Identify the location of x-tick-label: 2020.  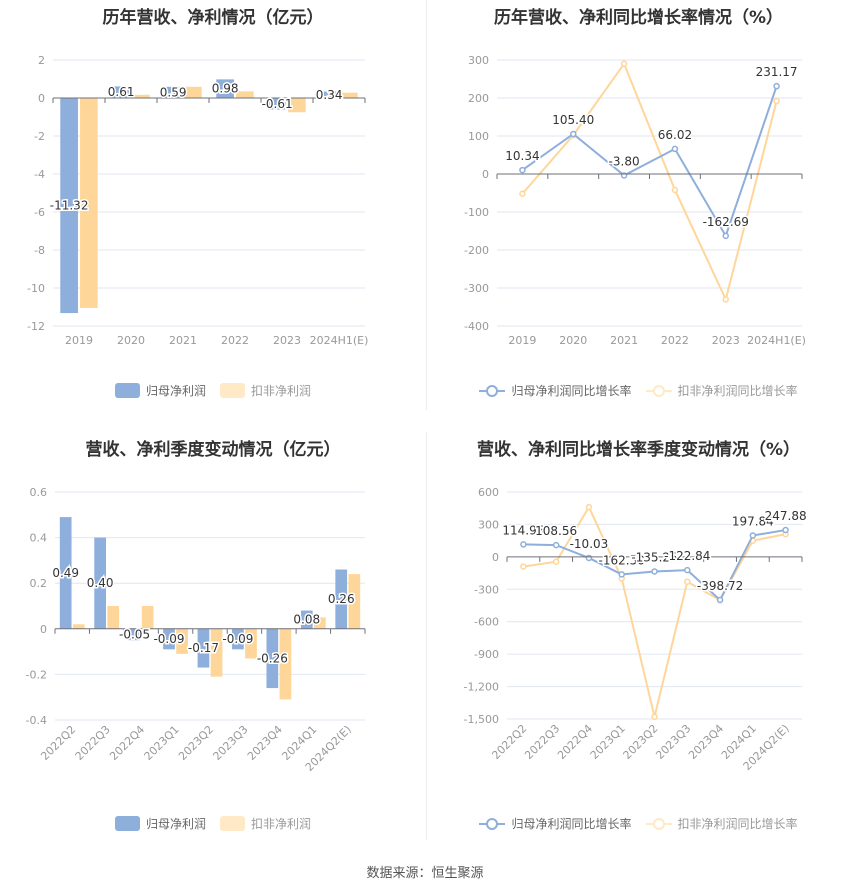
(131, 340).